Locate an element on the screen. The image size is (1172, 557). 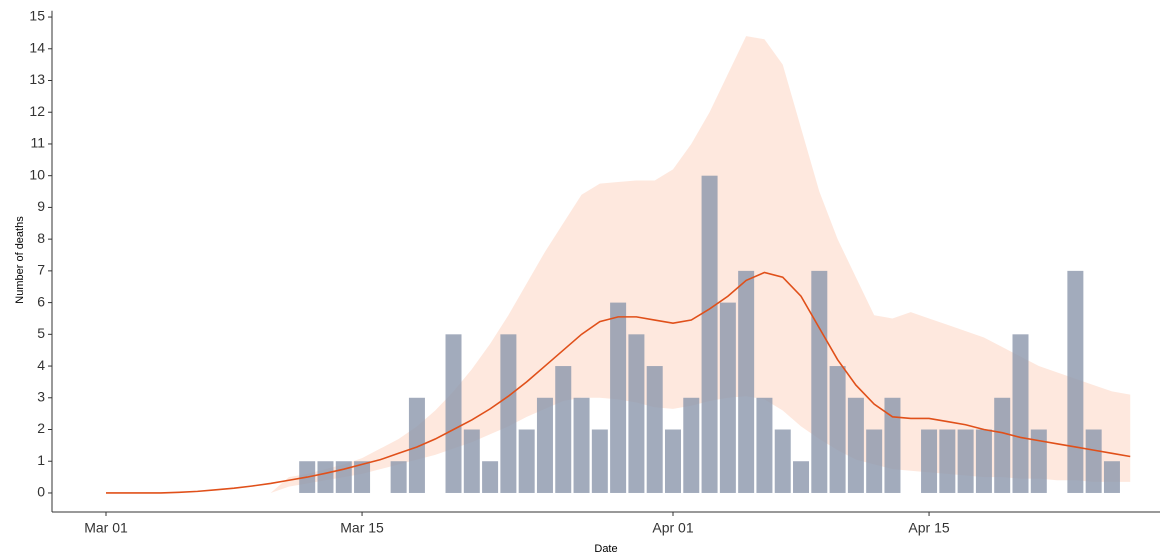
y-tick-label: 2 is located at coordinates (41, 428).